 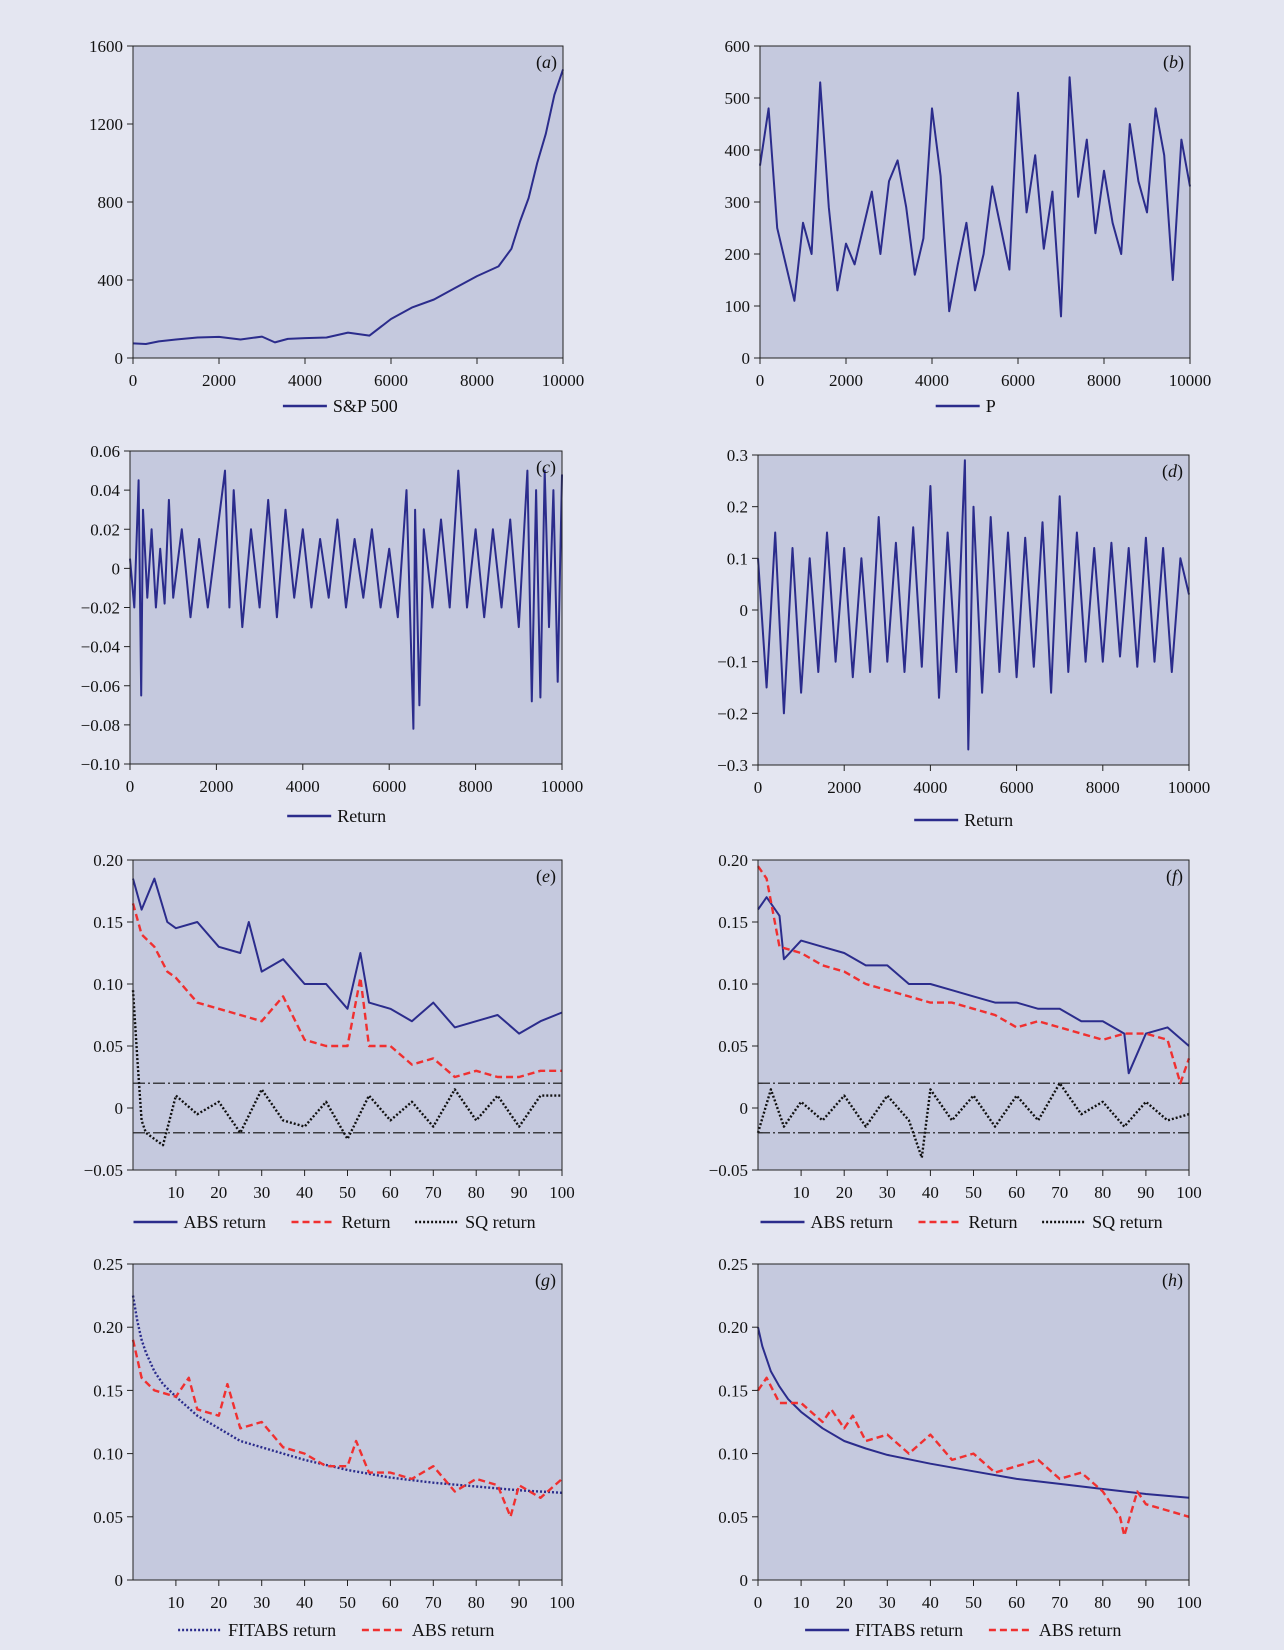 What do you see at coordinates (738, 98) in the screenshot?
I see `y-tick-label: 500` at bounding box center [738, 98].